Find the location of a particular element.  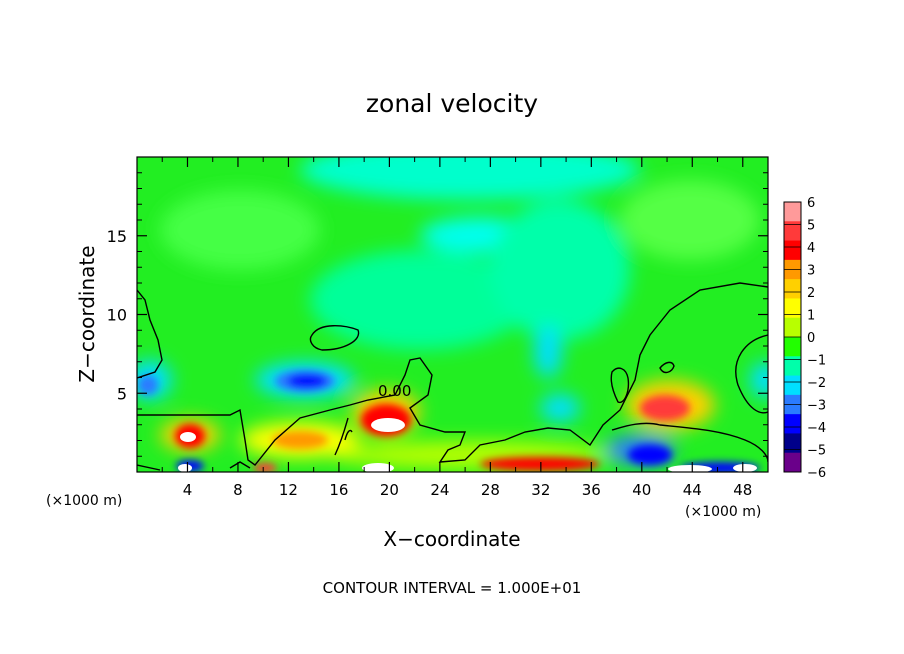

x-tick-label: 8 is located at coordinates (238, 490).